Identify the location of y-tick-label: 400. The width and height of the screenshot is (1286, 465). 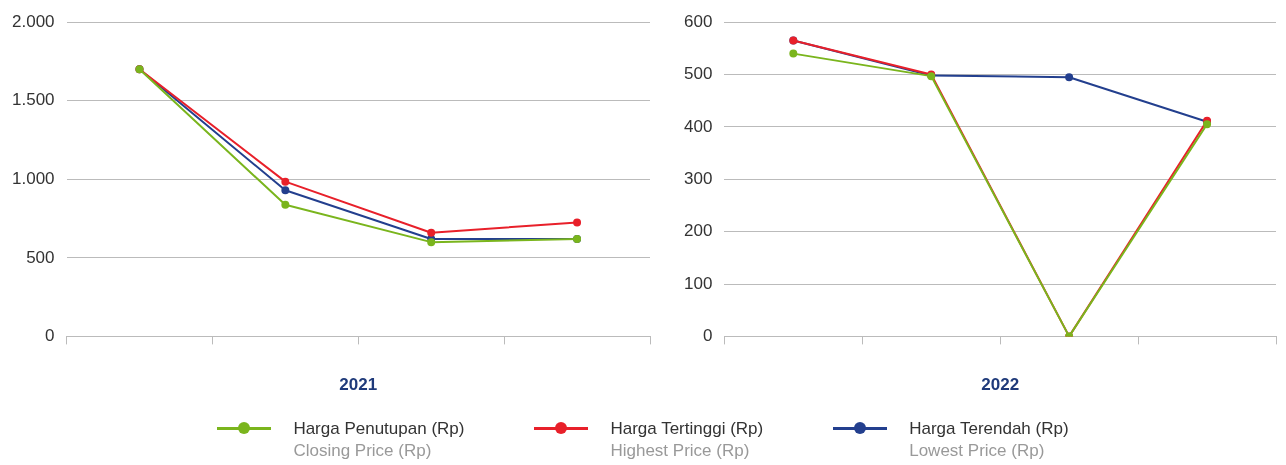
(698, 126).